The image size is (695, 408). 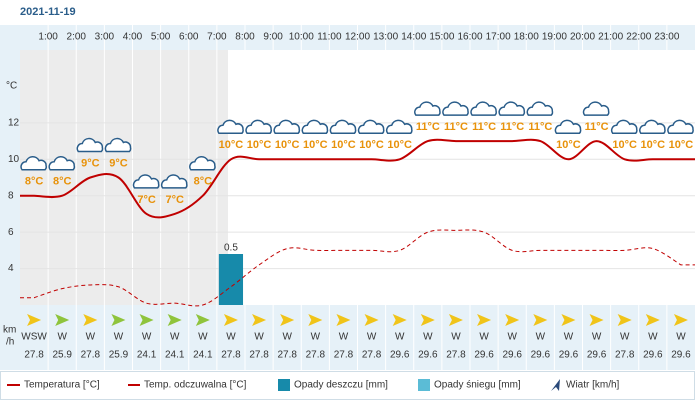 I want to click on hour-label: 9:00, so click(x=273, y=37).